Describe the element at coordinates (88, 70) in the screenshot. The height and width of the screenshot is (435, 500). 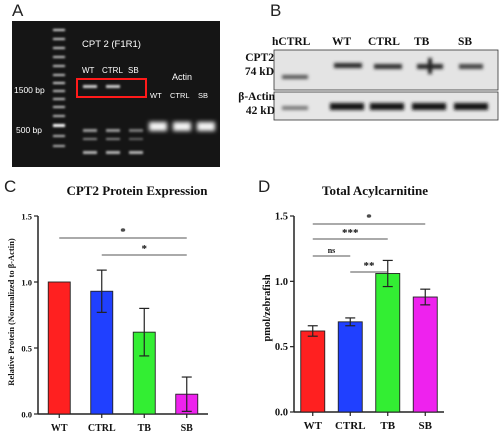
I see `gel-lane-label-wt: WT` at that location.